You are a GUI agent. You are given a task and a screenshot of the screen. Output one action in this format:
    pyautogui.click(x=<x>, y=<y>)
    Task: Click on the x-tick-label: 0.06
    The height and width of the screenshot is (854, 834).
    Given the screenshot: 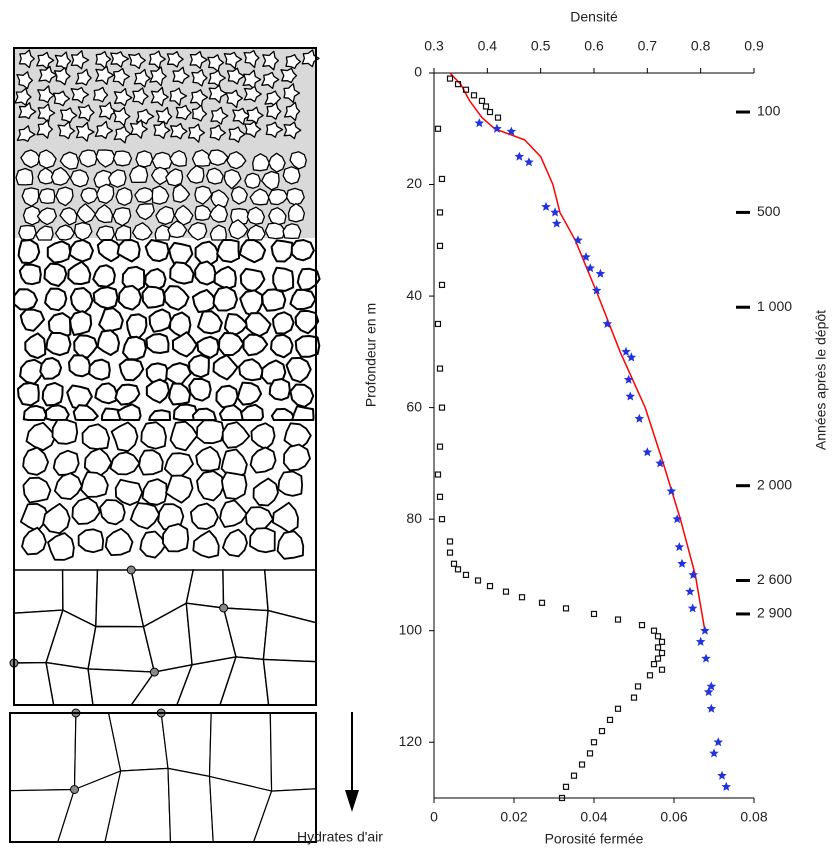 What is the action you would take?
    pyautogui.click(x=673, y=817)
    